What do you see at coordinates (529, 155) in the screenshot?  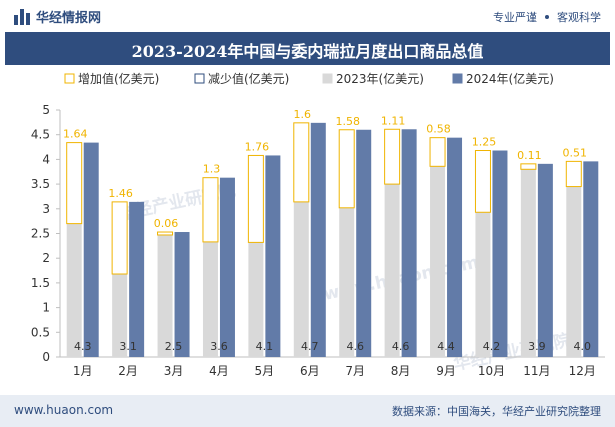 I see `increase-data-label: 0.11` at bounding box center [529, 155].